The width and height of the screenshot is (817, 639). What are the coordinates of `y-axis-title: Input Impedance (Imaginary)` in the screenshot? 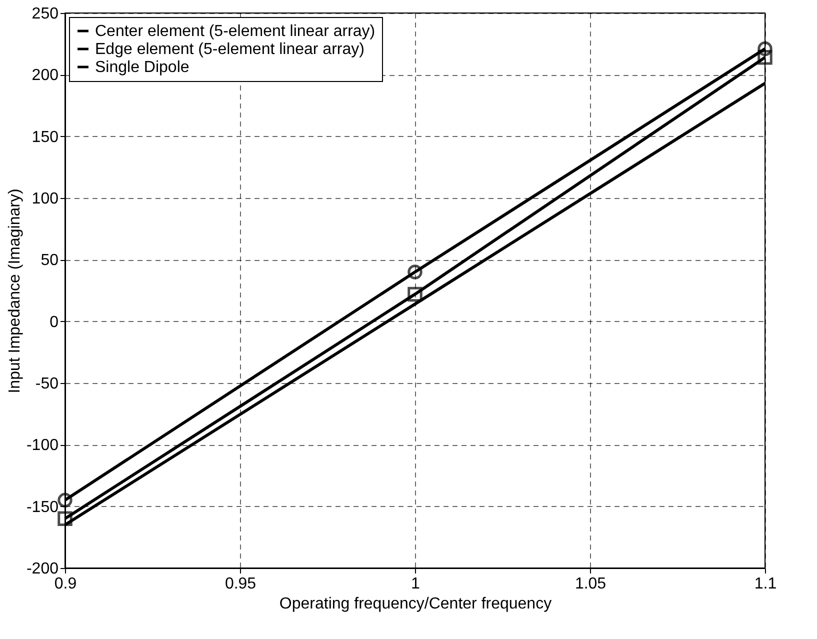 It's located at (15, 291).